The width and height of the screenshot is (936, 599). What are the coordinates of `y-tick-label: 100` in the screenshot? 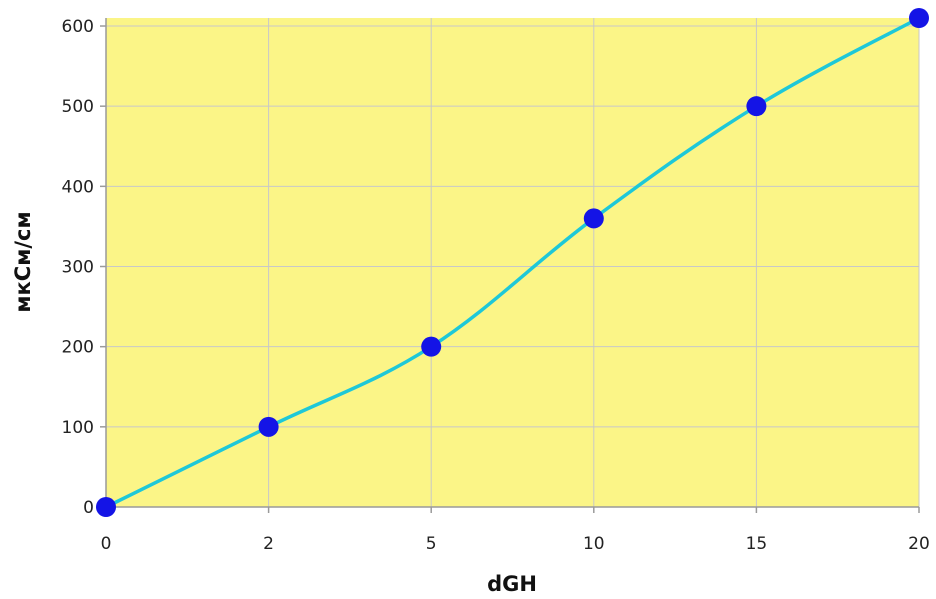 It's located at (78, 428).